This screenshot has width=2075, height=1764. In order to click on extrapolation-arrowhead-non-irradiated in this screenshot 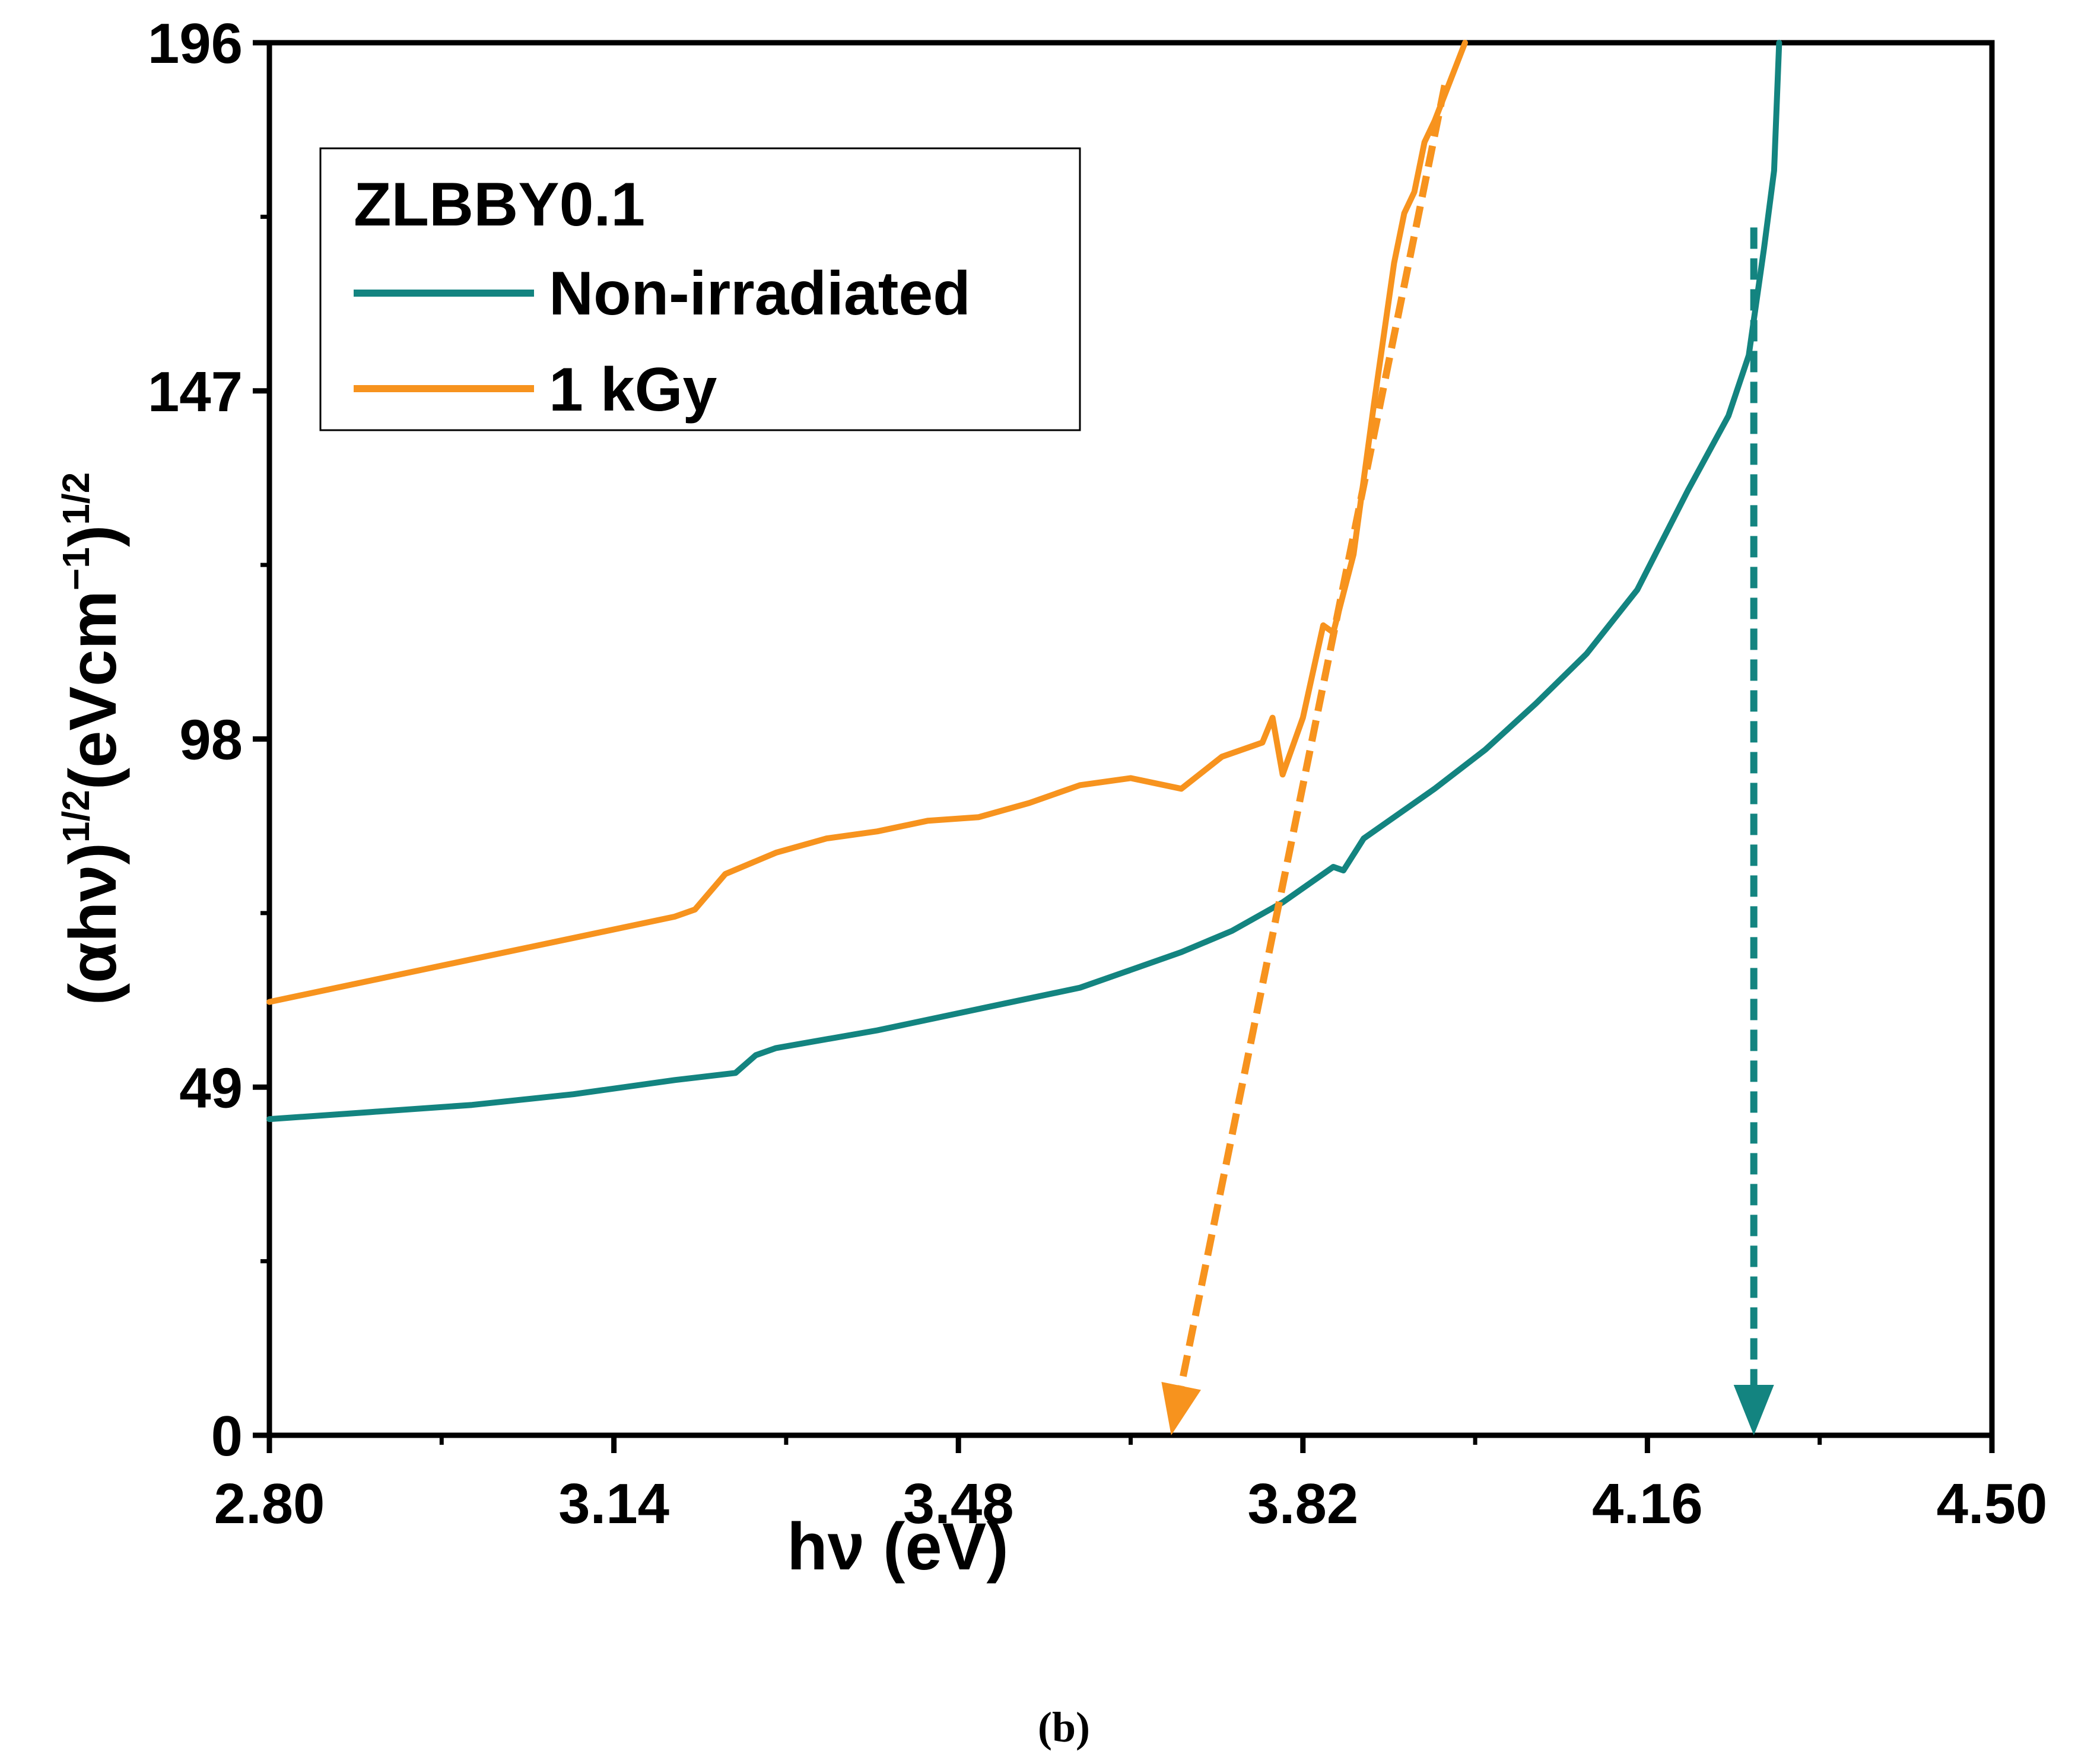, I will do `click(1753, 1410)`.